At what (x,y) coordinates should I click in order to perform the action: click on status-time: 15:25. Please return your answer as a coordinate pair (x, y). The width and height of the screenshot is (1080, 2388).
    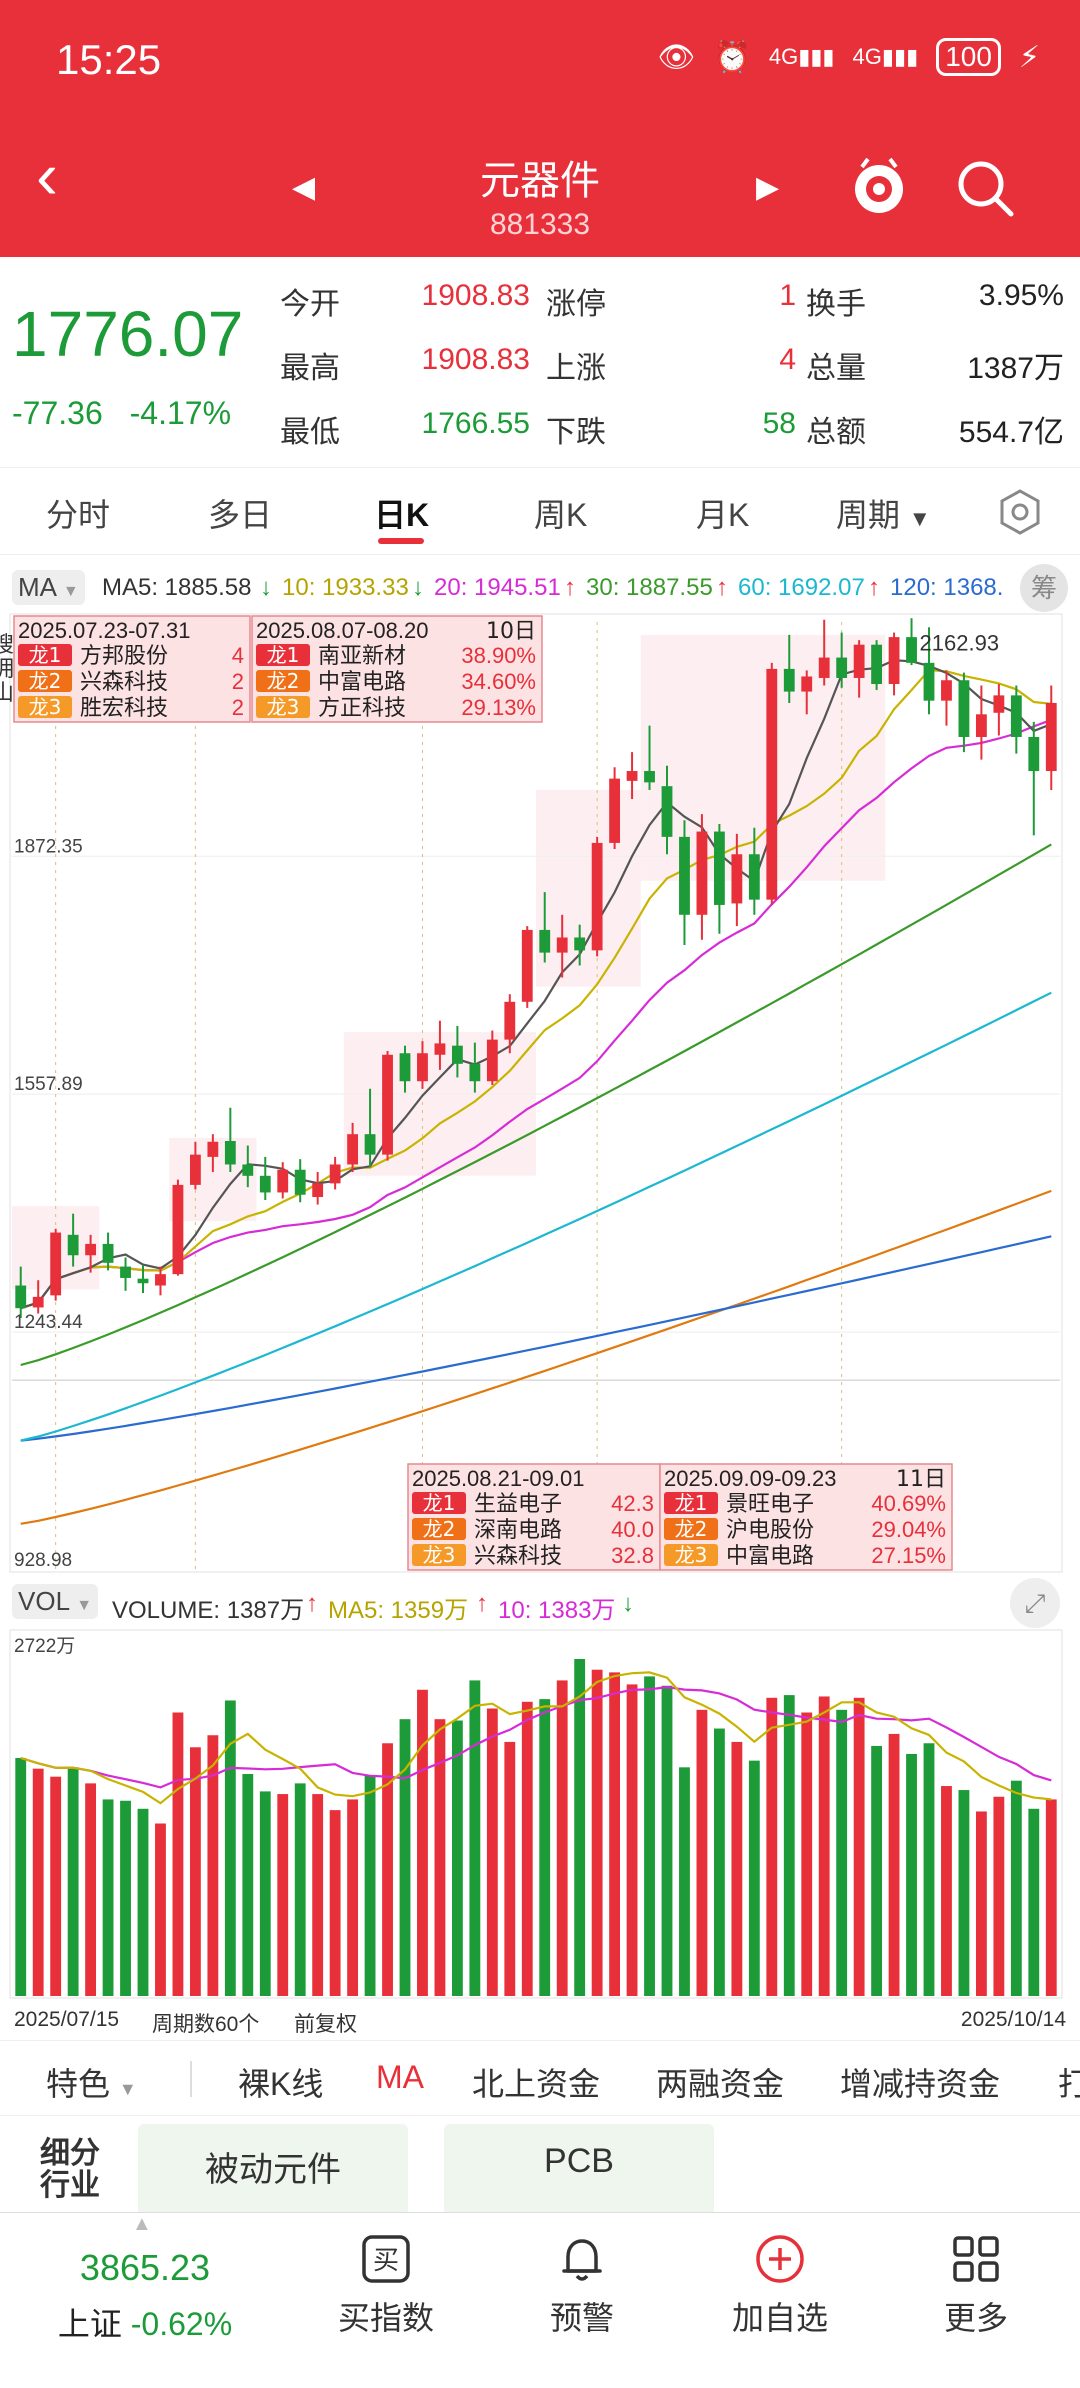
    Looking at the image, I should click on (109, 59).